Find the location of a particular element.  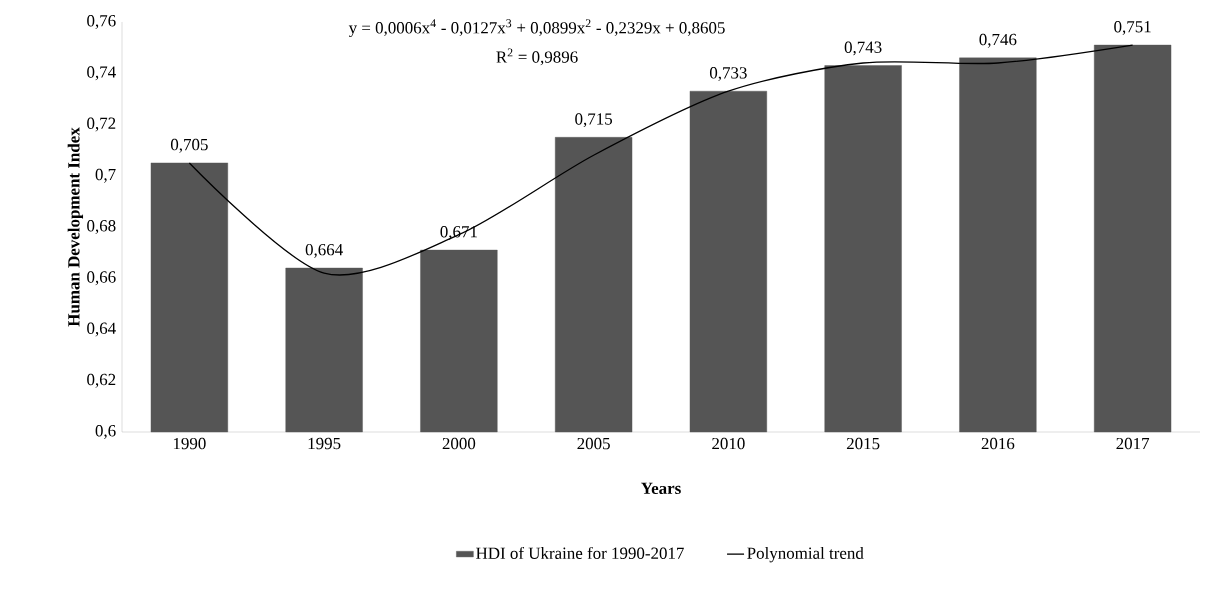

legend-label: HDI of Ukraine for 1990-2017 is located at coordinates (580, 552).